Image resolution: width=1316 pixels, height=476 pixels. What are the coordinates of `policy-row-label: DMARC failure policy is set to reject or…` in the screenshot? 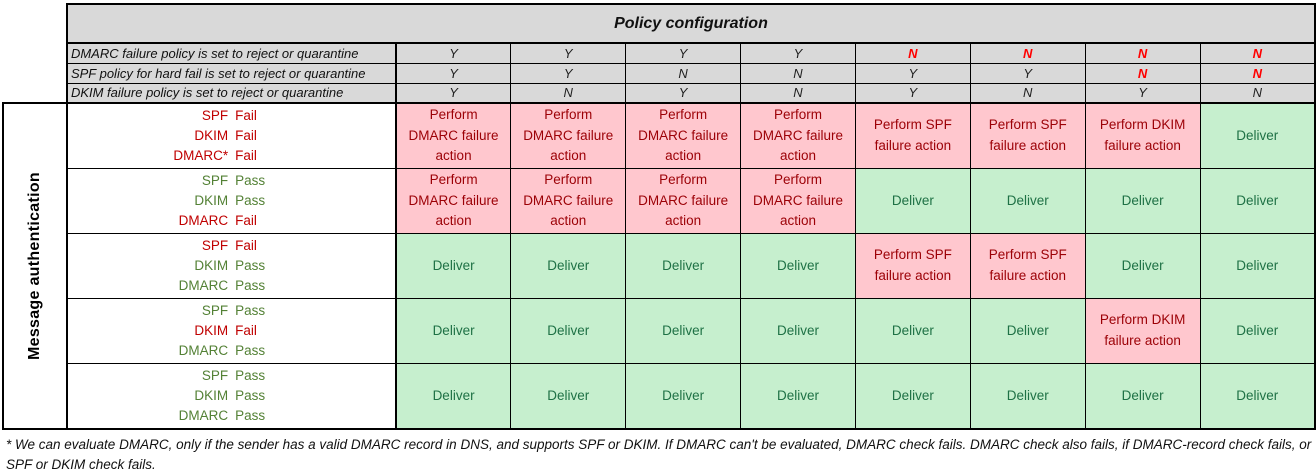 It's located at (231, 53).